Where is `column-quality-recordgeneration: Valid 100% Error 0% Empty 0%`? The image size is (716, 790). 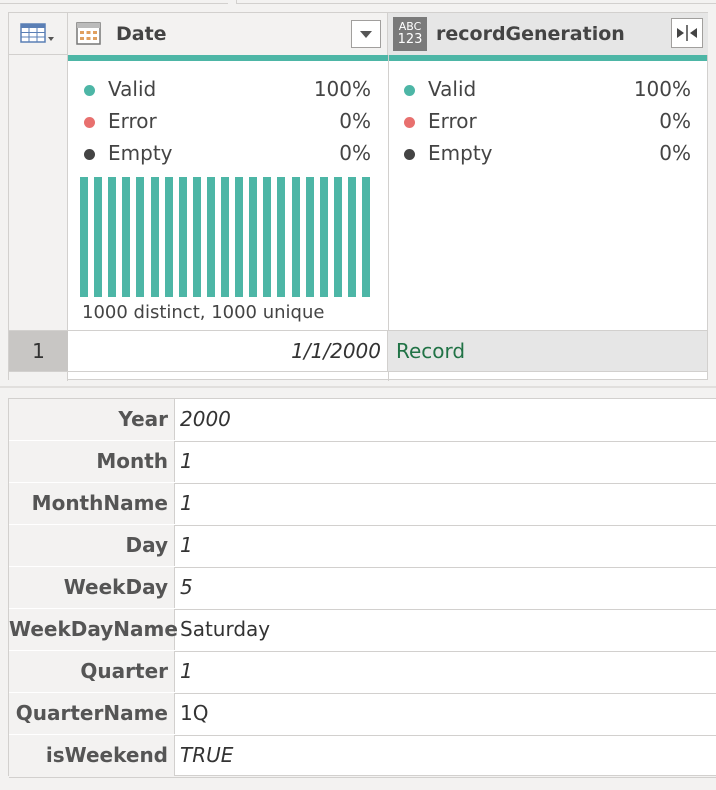
column-quality-recordgeneration: Valid 100% Error 0% Empty 0% is located at coordinates (547, 125).